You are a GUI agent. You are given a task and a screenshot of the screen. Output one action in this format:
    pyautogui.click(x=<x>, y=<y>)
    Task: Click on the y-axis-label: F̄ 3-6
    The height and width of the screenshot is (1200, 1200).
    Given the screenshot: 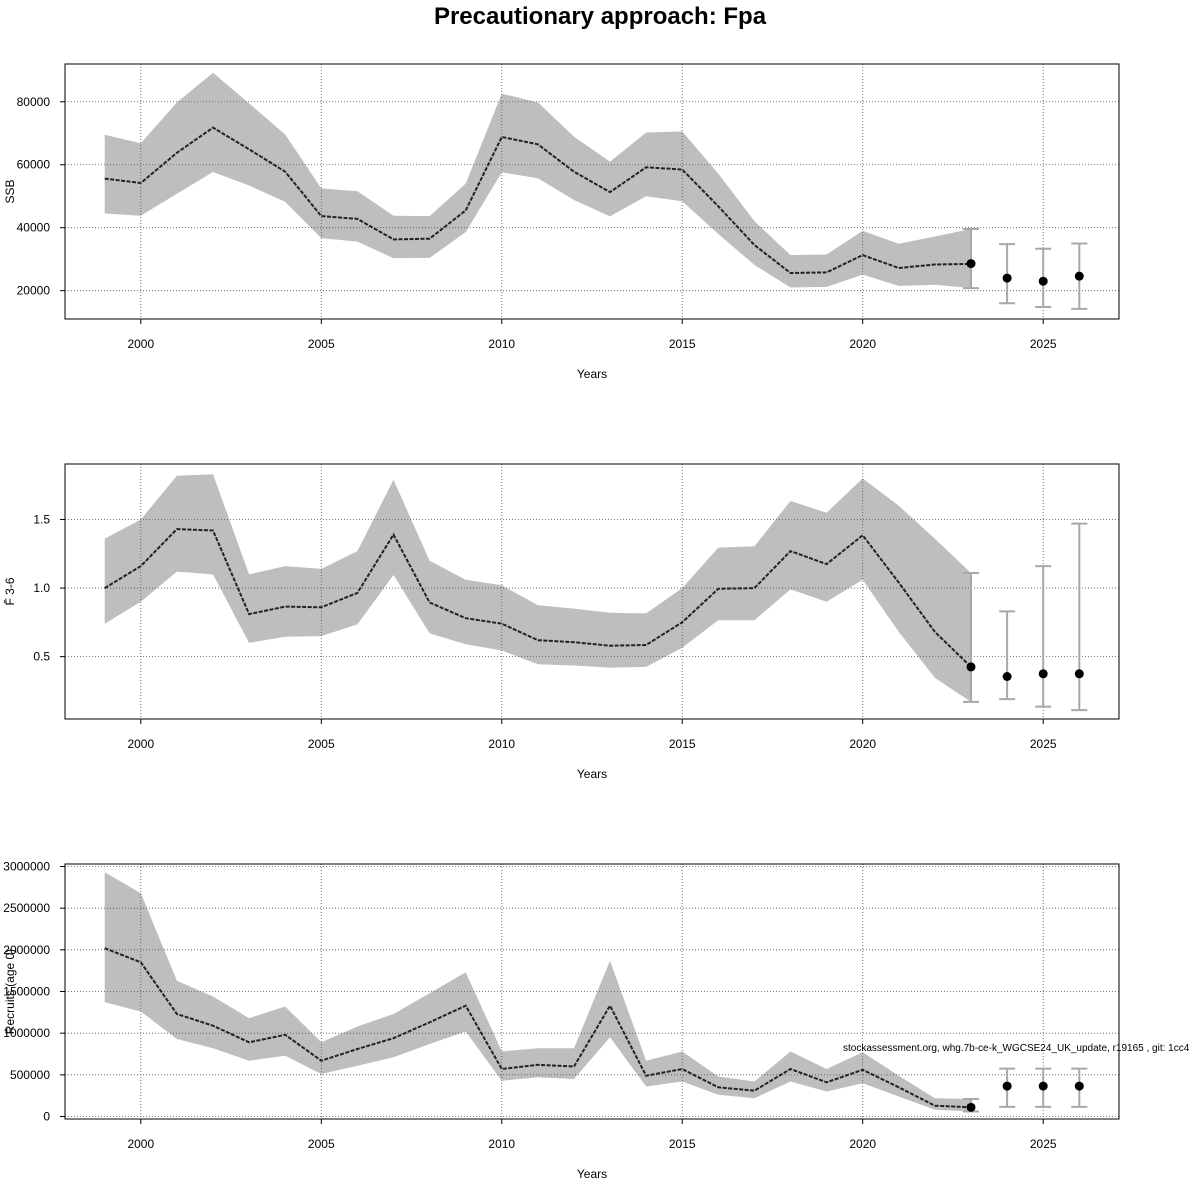 What is the action you would take?
    pyautogui.click(x=10, y=591)
    